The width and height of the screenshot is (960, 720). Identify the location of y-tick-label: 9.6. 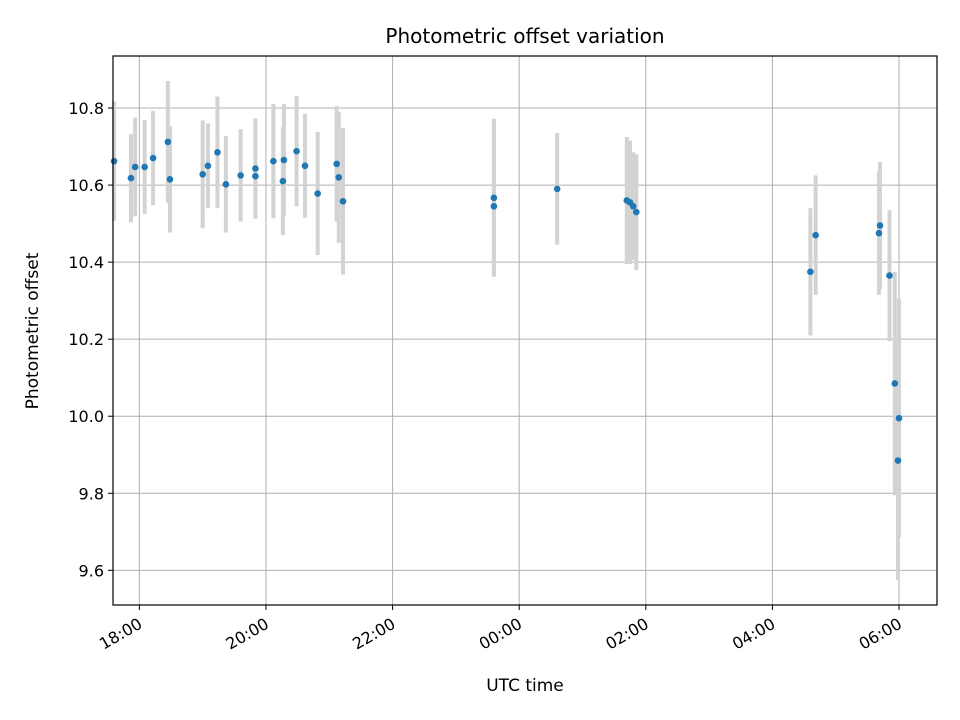
(91, 570).